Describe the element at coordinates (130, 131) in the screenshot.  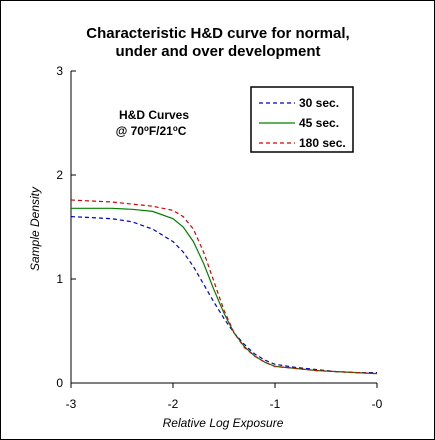
I see `annotation-prefix: @ 70` at that location.